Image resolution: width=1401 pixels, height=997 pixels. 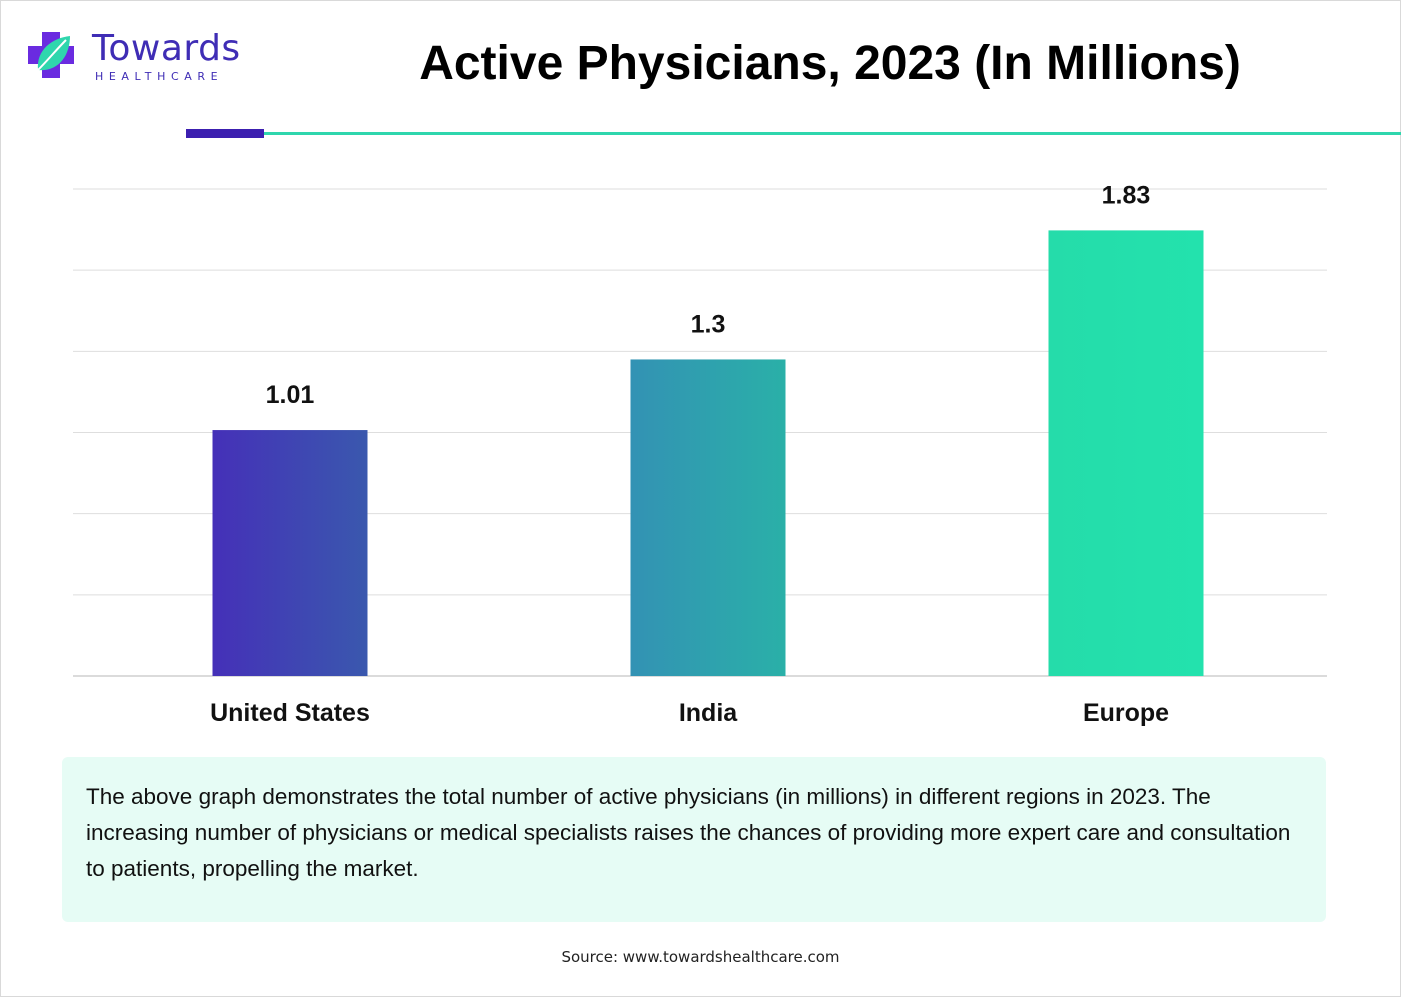 I want to click on bar-united-states, so click(x=290, y=553).